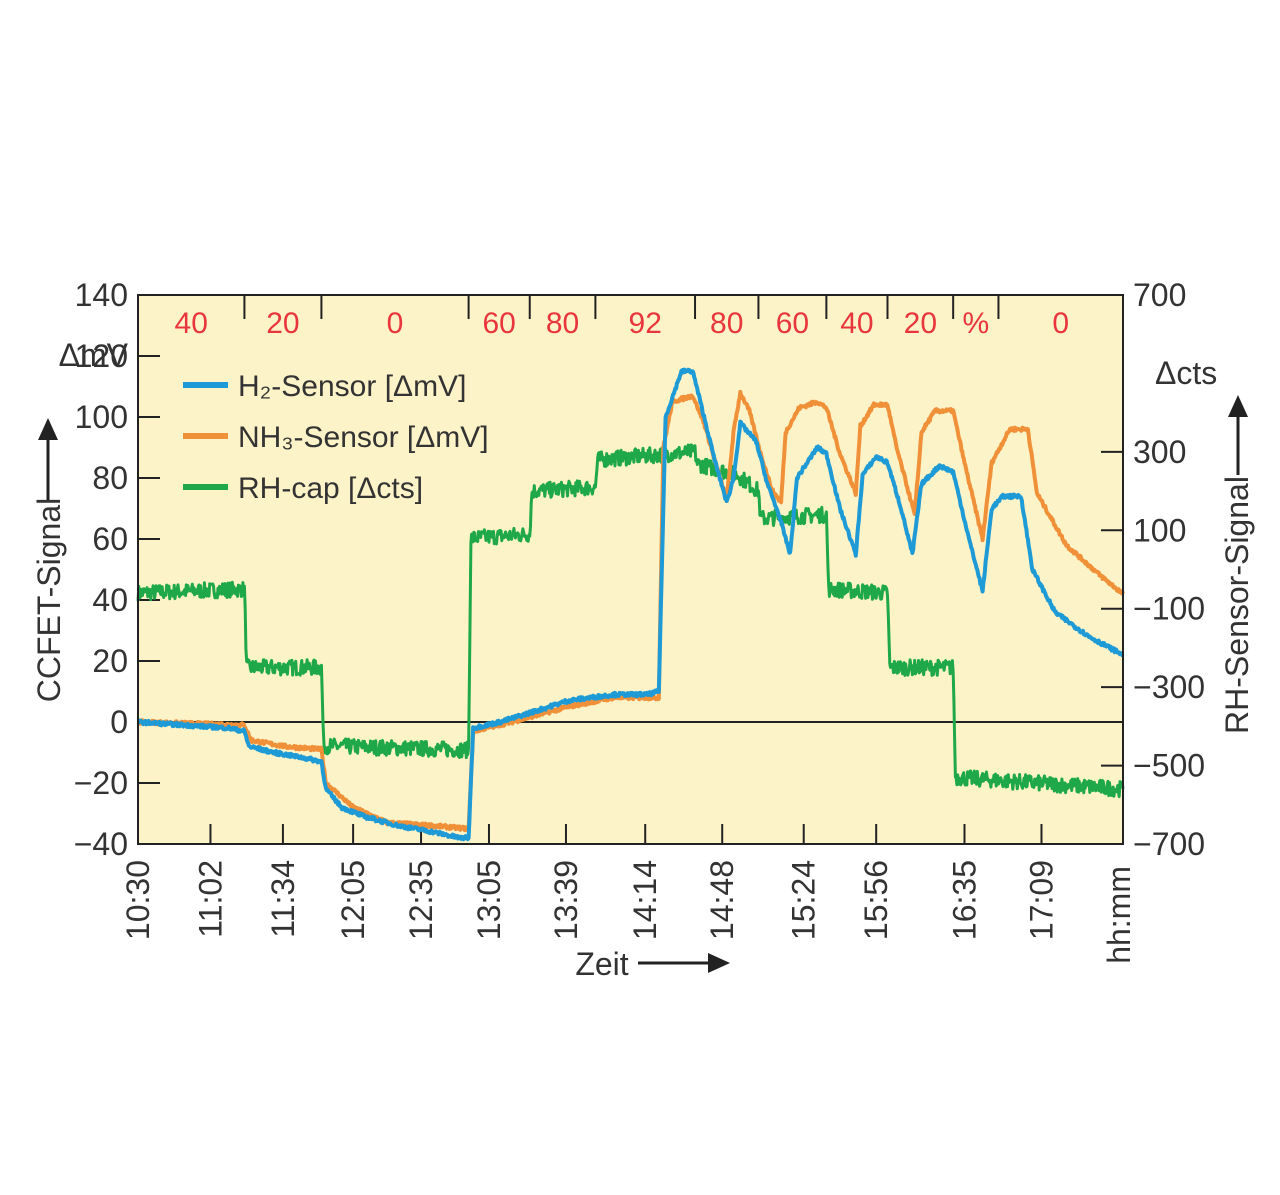 This screenshot has height=1195, width=1280. I want to click on left-tick-label: 60, so click(110, 539).